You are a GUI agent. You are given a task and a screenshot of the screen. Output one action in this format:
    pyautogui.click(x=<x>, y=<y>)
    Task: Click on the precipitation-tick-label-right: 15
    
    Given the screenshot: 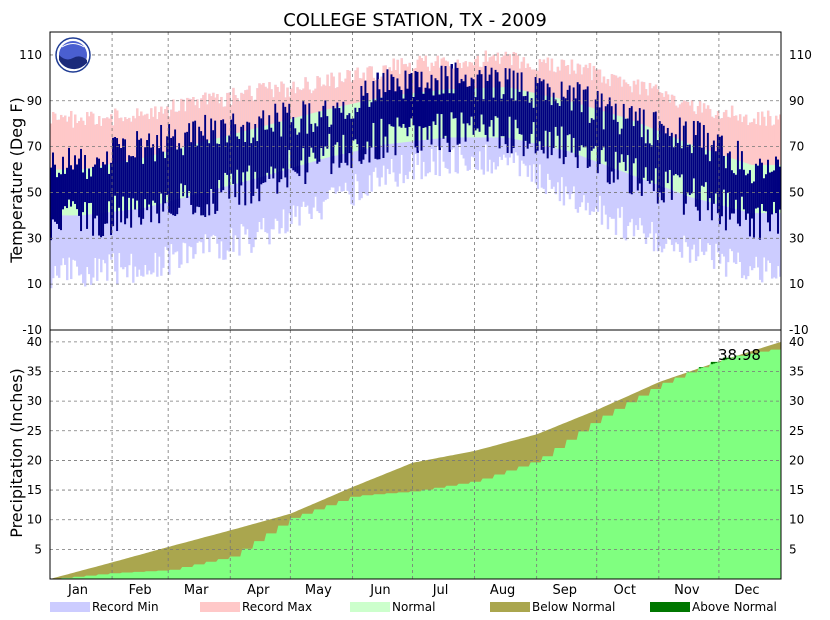 What is the action you would take?
    pyautogui.click(x=796, y=490)
    